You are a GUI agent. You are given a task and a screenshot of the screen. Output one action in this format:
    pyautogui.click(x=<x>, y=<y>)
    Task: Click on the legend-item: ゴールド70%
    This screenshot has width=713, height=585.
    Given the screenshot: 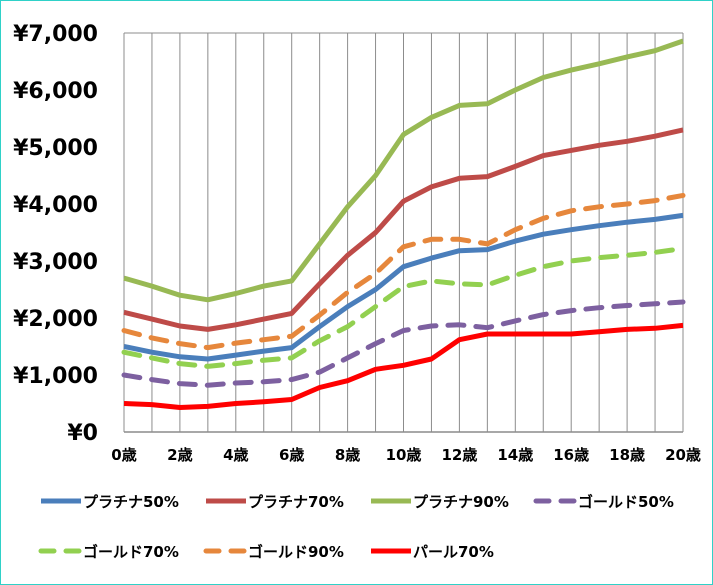 What is the action you would take?
    pyautogui.click(x=108, y=552)
    